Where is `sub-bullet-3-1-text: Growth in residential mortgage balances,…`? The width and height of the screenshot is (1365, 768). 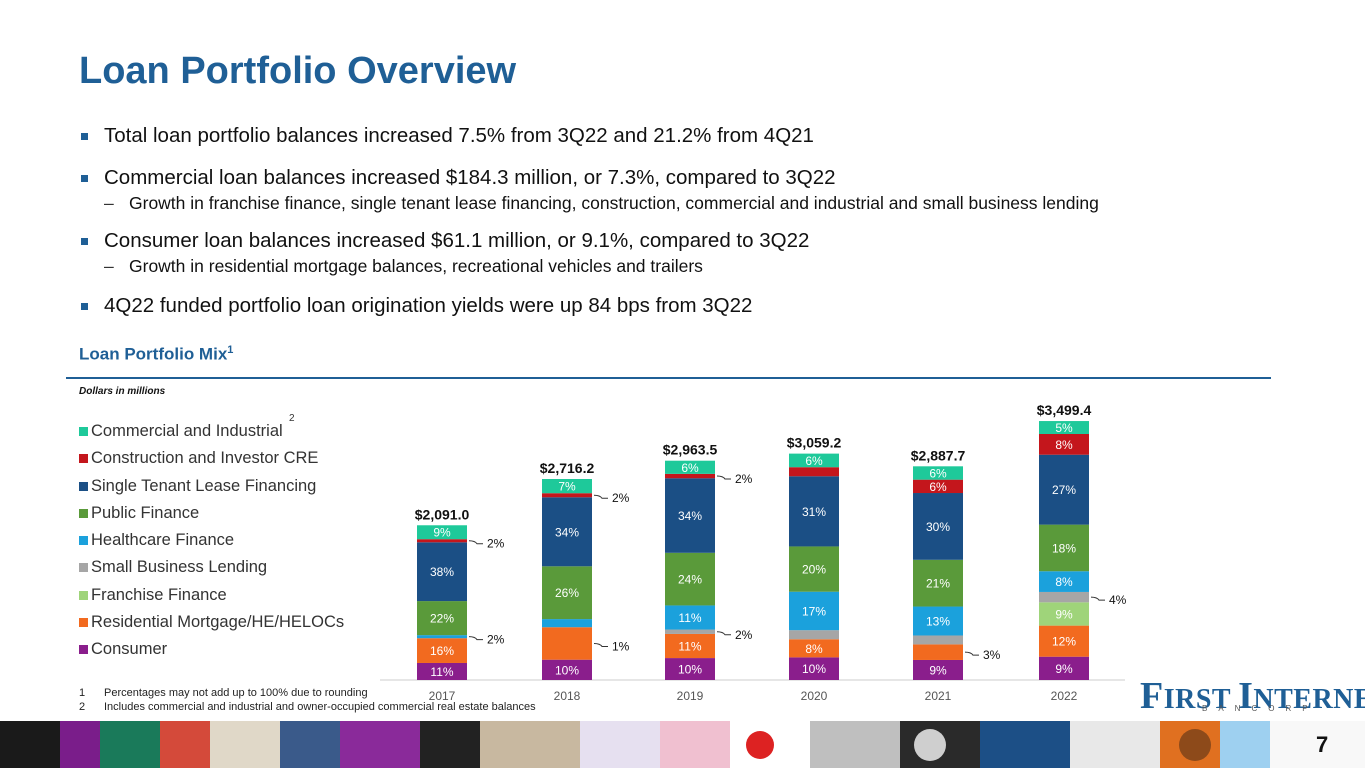
sub-bullet-3-1-text: Growth in residential mortgage balances,… is located at coordinates (416, 266).